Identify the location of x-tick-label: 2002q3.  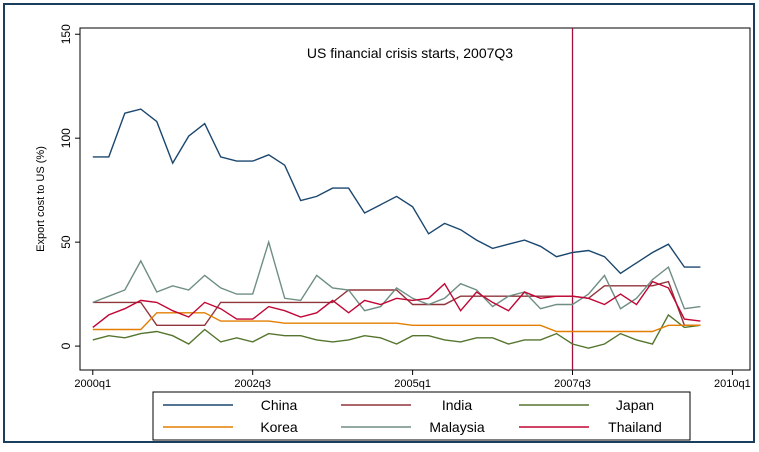
(252, 384).